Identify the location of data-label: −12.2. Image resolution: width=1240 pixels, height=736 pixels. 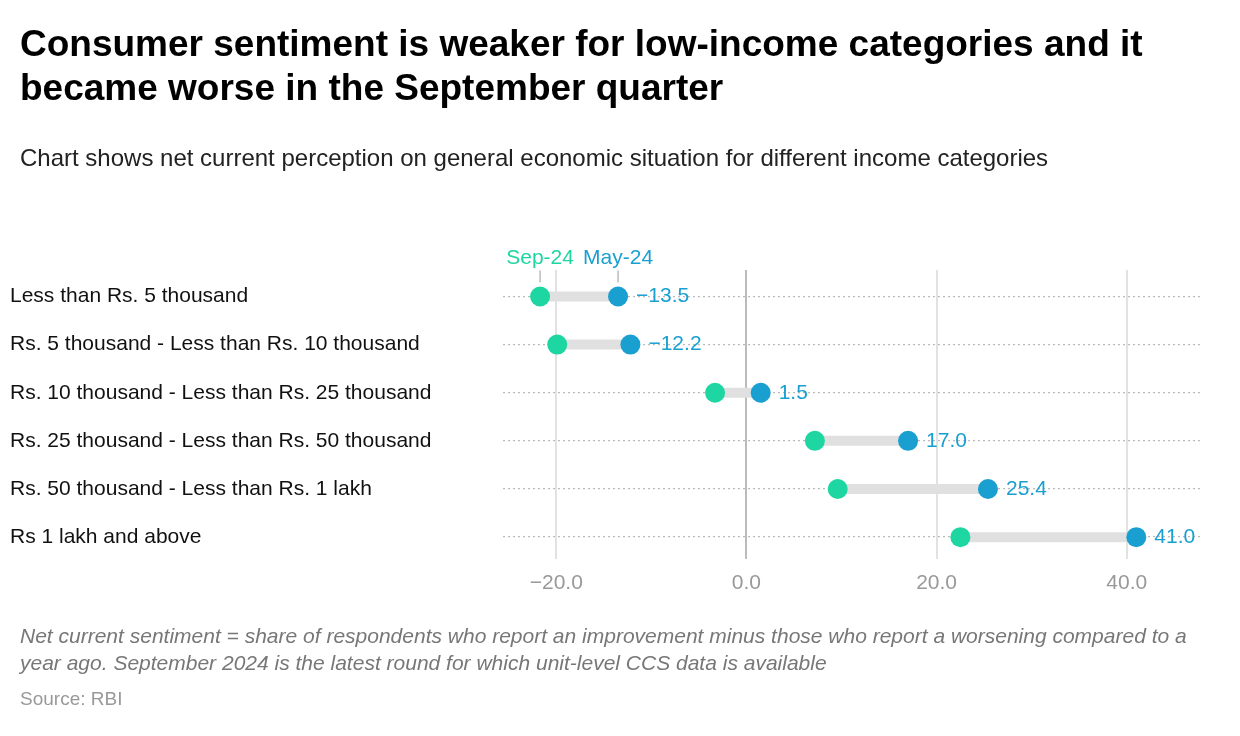
(675, 343).